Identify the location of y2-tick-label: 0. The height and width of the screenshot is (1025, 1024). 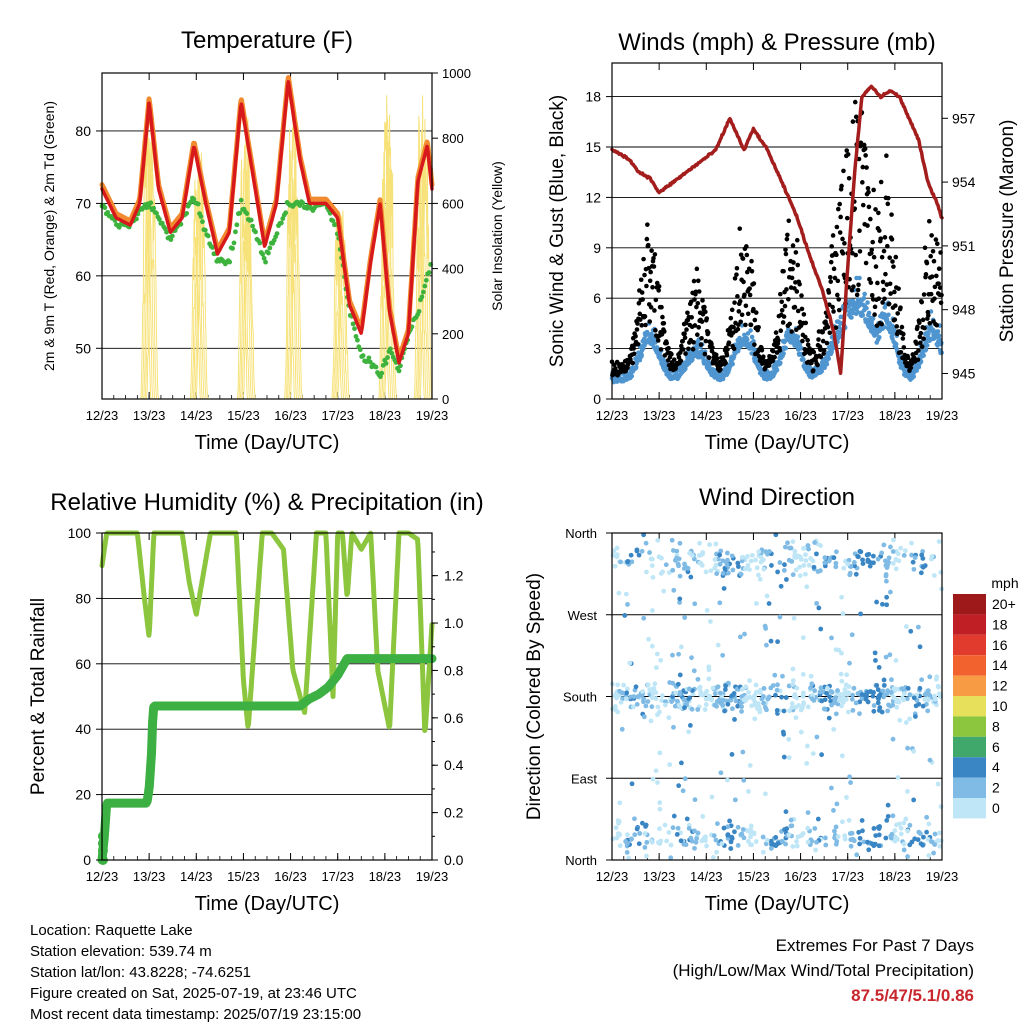
(445, 399).